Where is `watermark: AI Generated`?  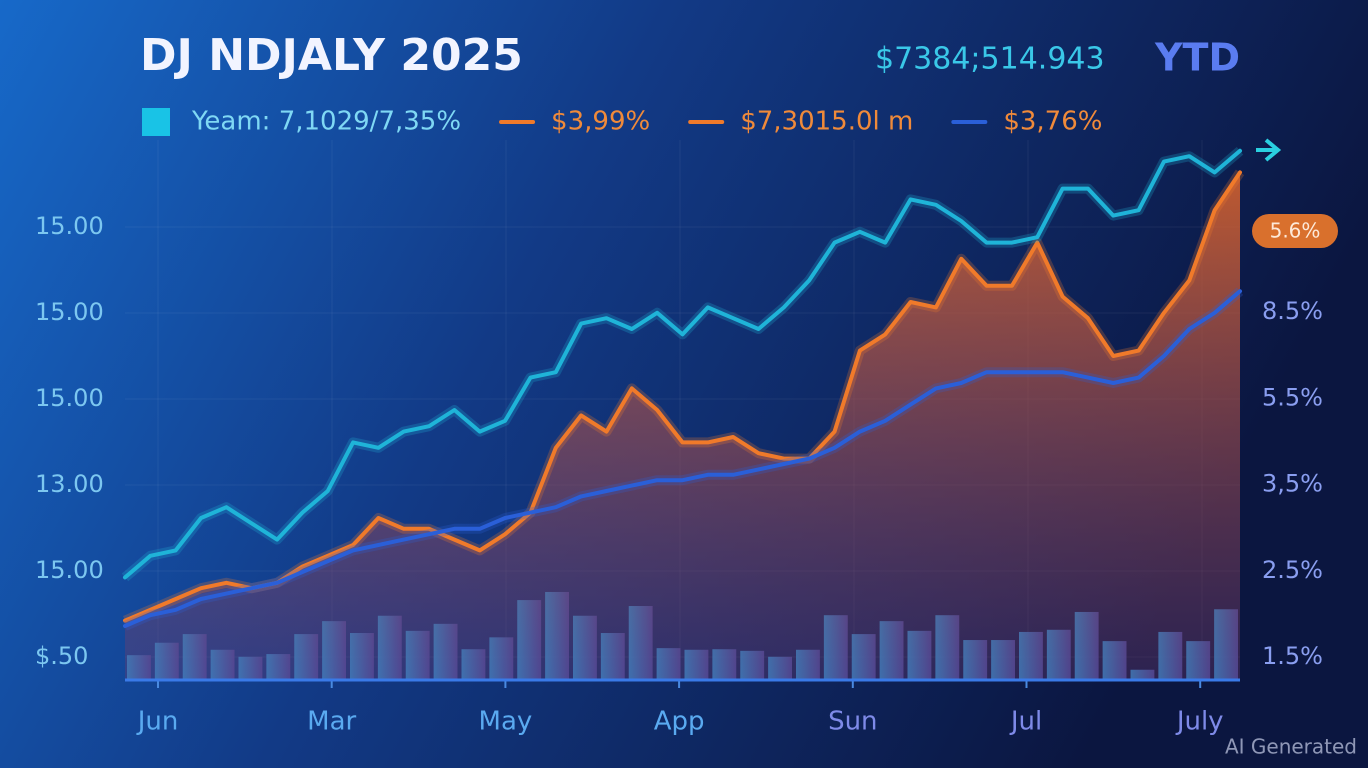
watermark: AI Generated is located at coordinates (1291, 747).